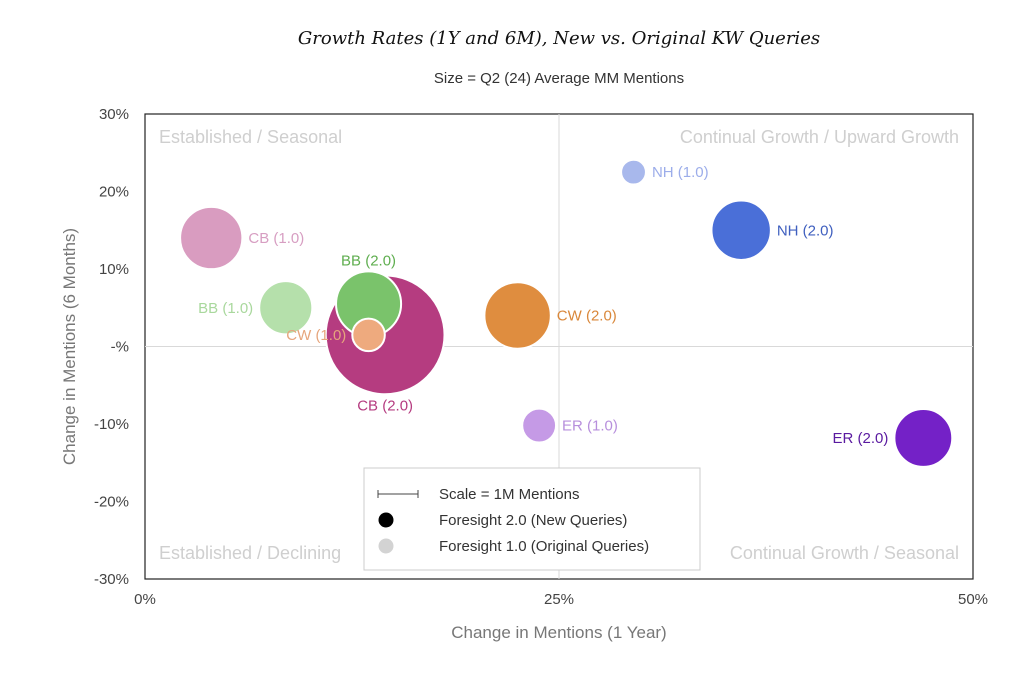 Image resolution: width=1024 pixels, height=688 pixels. Describe the element at coordinates (120, 347) in the screenshot. I see `y-tick-label: -%` at that location.